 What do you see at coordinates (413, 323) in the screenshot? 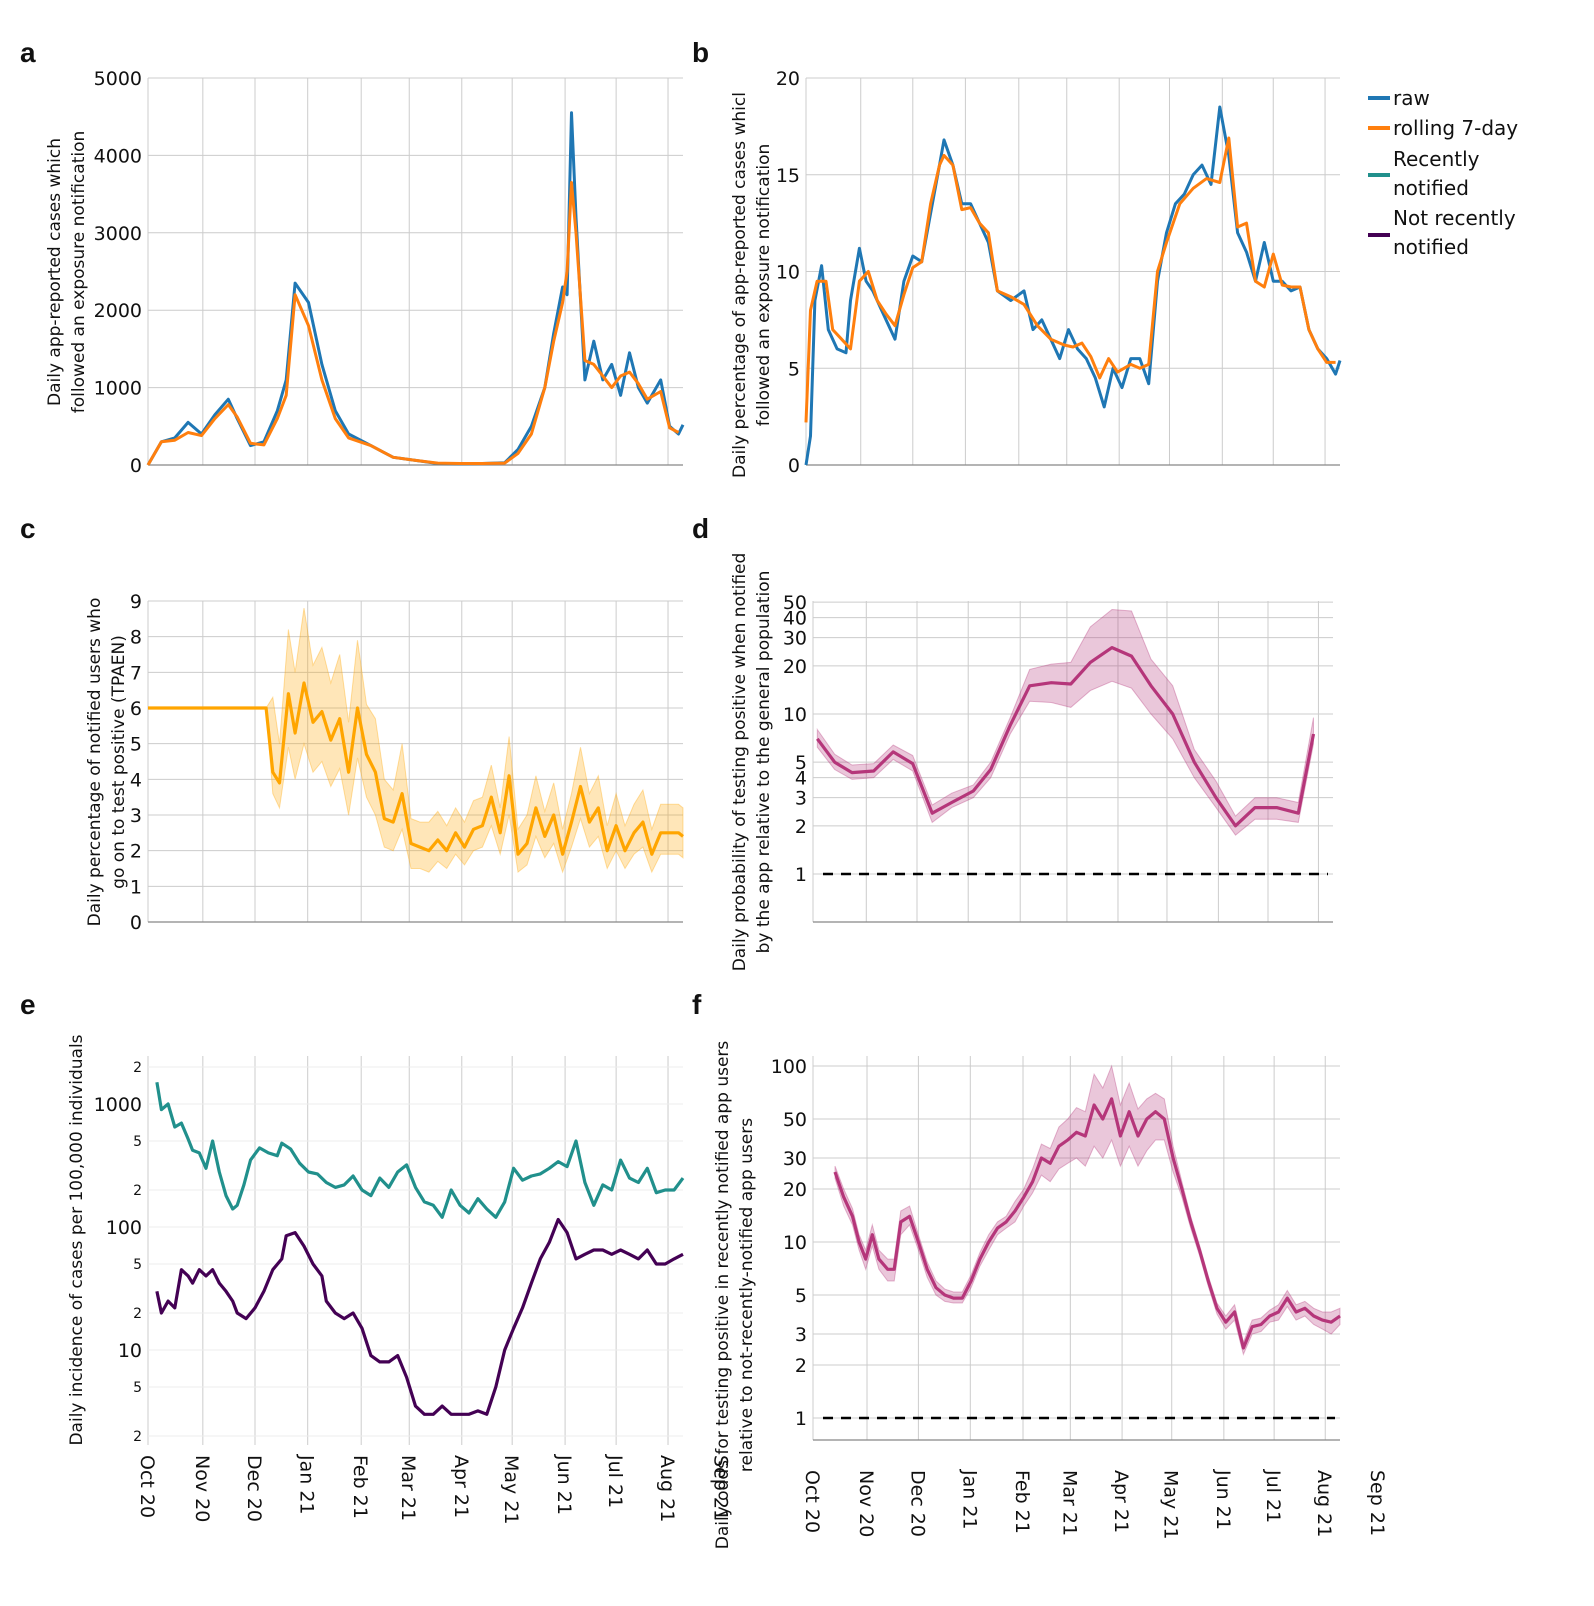
I see `series-line-a-rolling-7-day` at bounding box center [413, 323].